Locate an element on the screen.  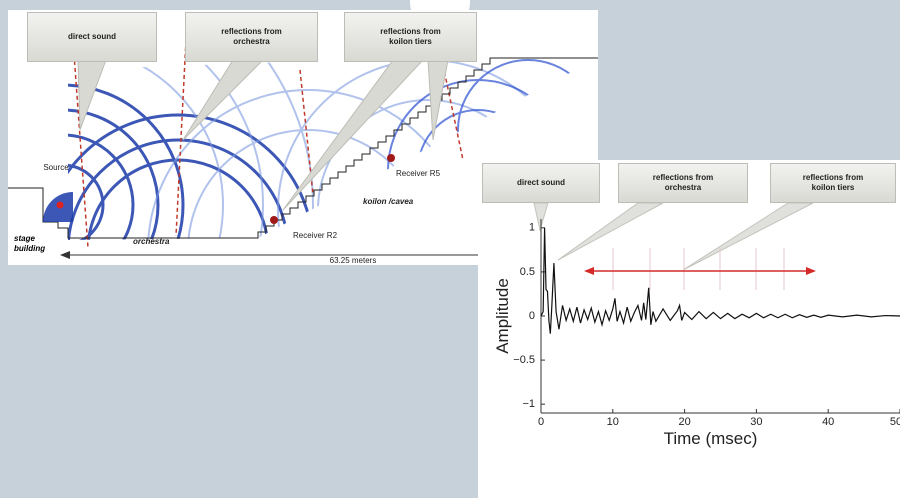
x-tick-label: 10 is located at coordinates (613, 422).